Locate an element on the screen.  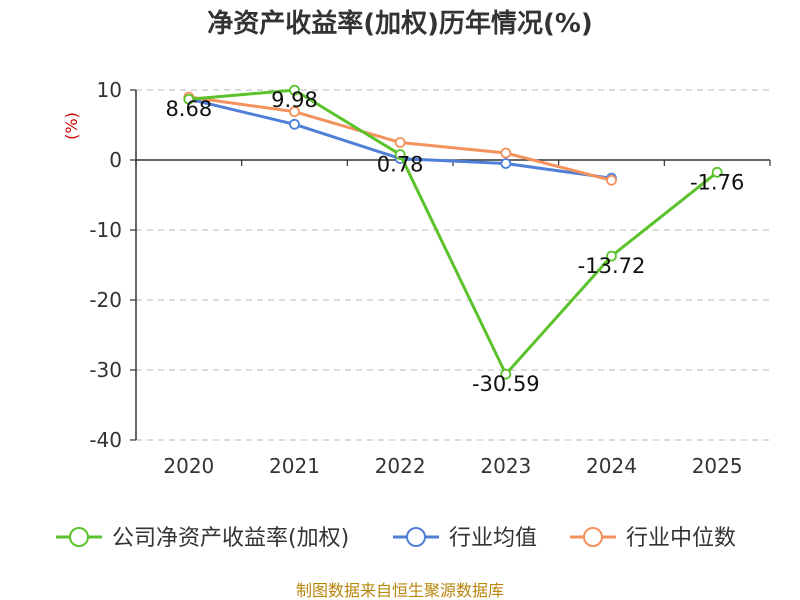
y-tick-label: 0 is located at coordinates (115, 160).